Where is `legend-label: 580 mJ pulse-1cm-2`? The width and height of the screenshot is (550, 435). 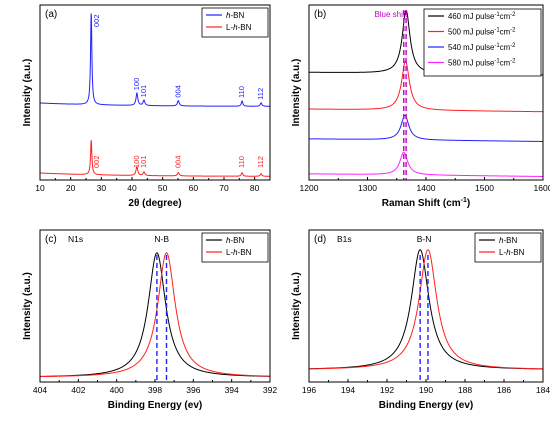
legend-label: 580 mJ pulse-1cm-2 is located at coordinates (482, 63).